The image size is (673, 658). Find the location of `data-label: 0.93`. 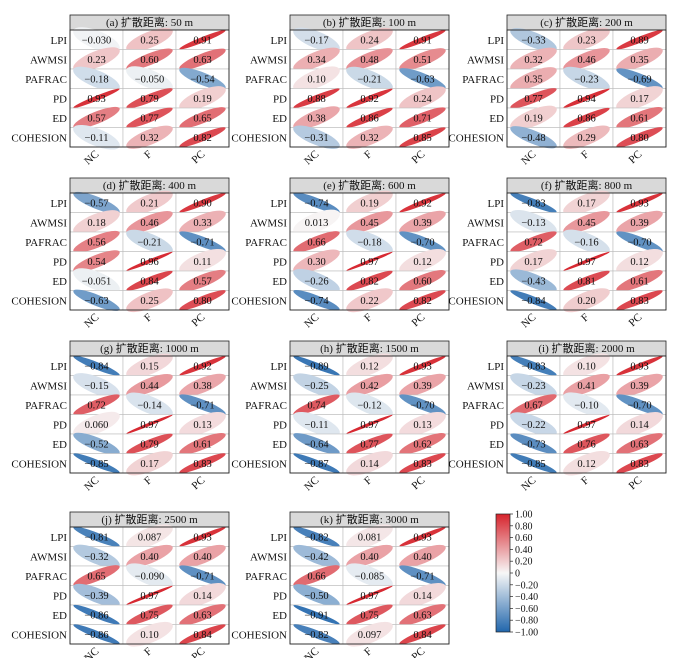

data-label: 0.93 is located at coordinates (639, 204).